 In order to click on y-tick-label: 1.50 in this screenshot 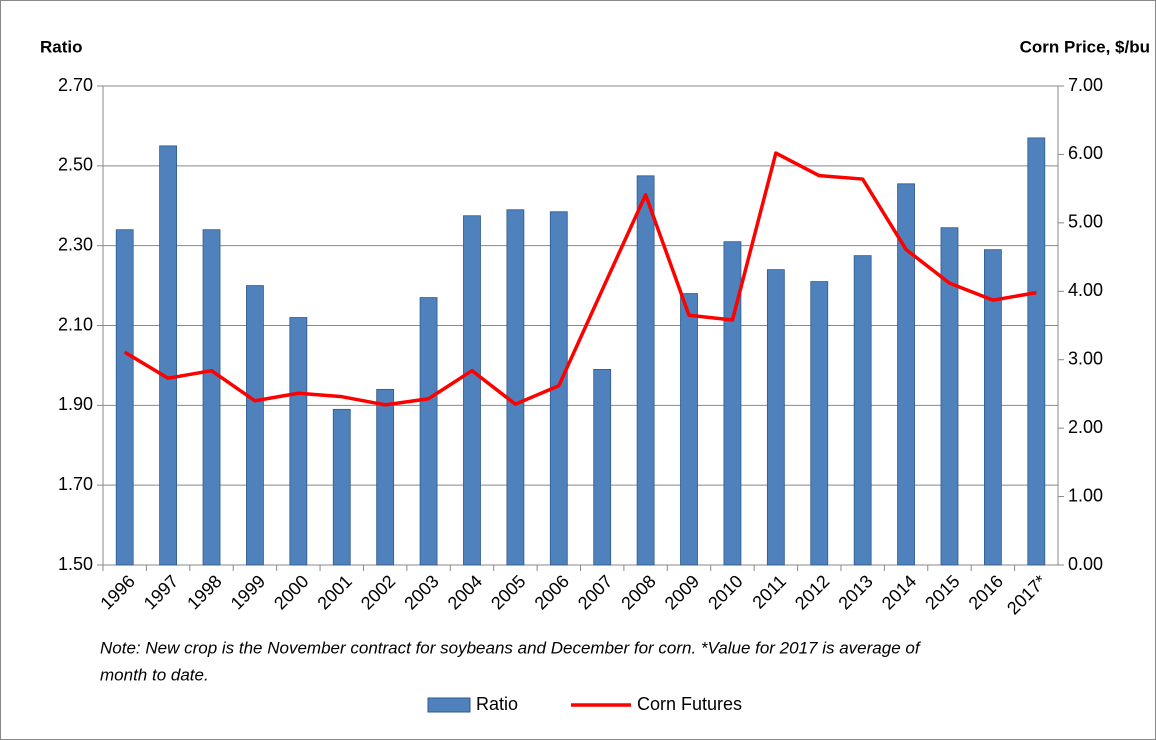, I will do `click(75, 564)`.